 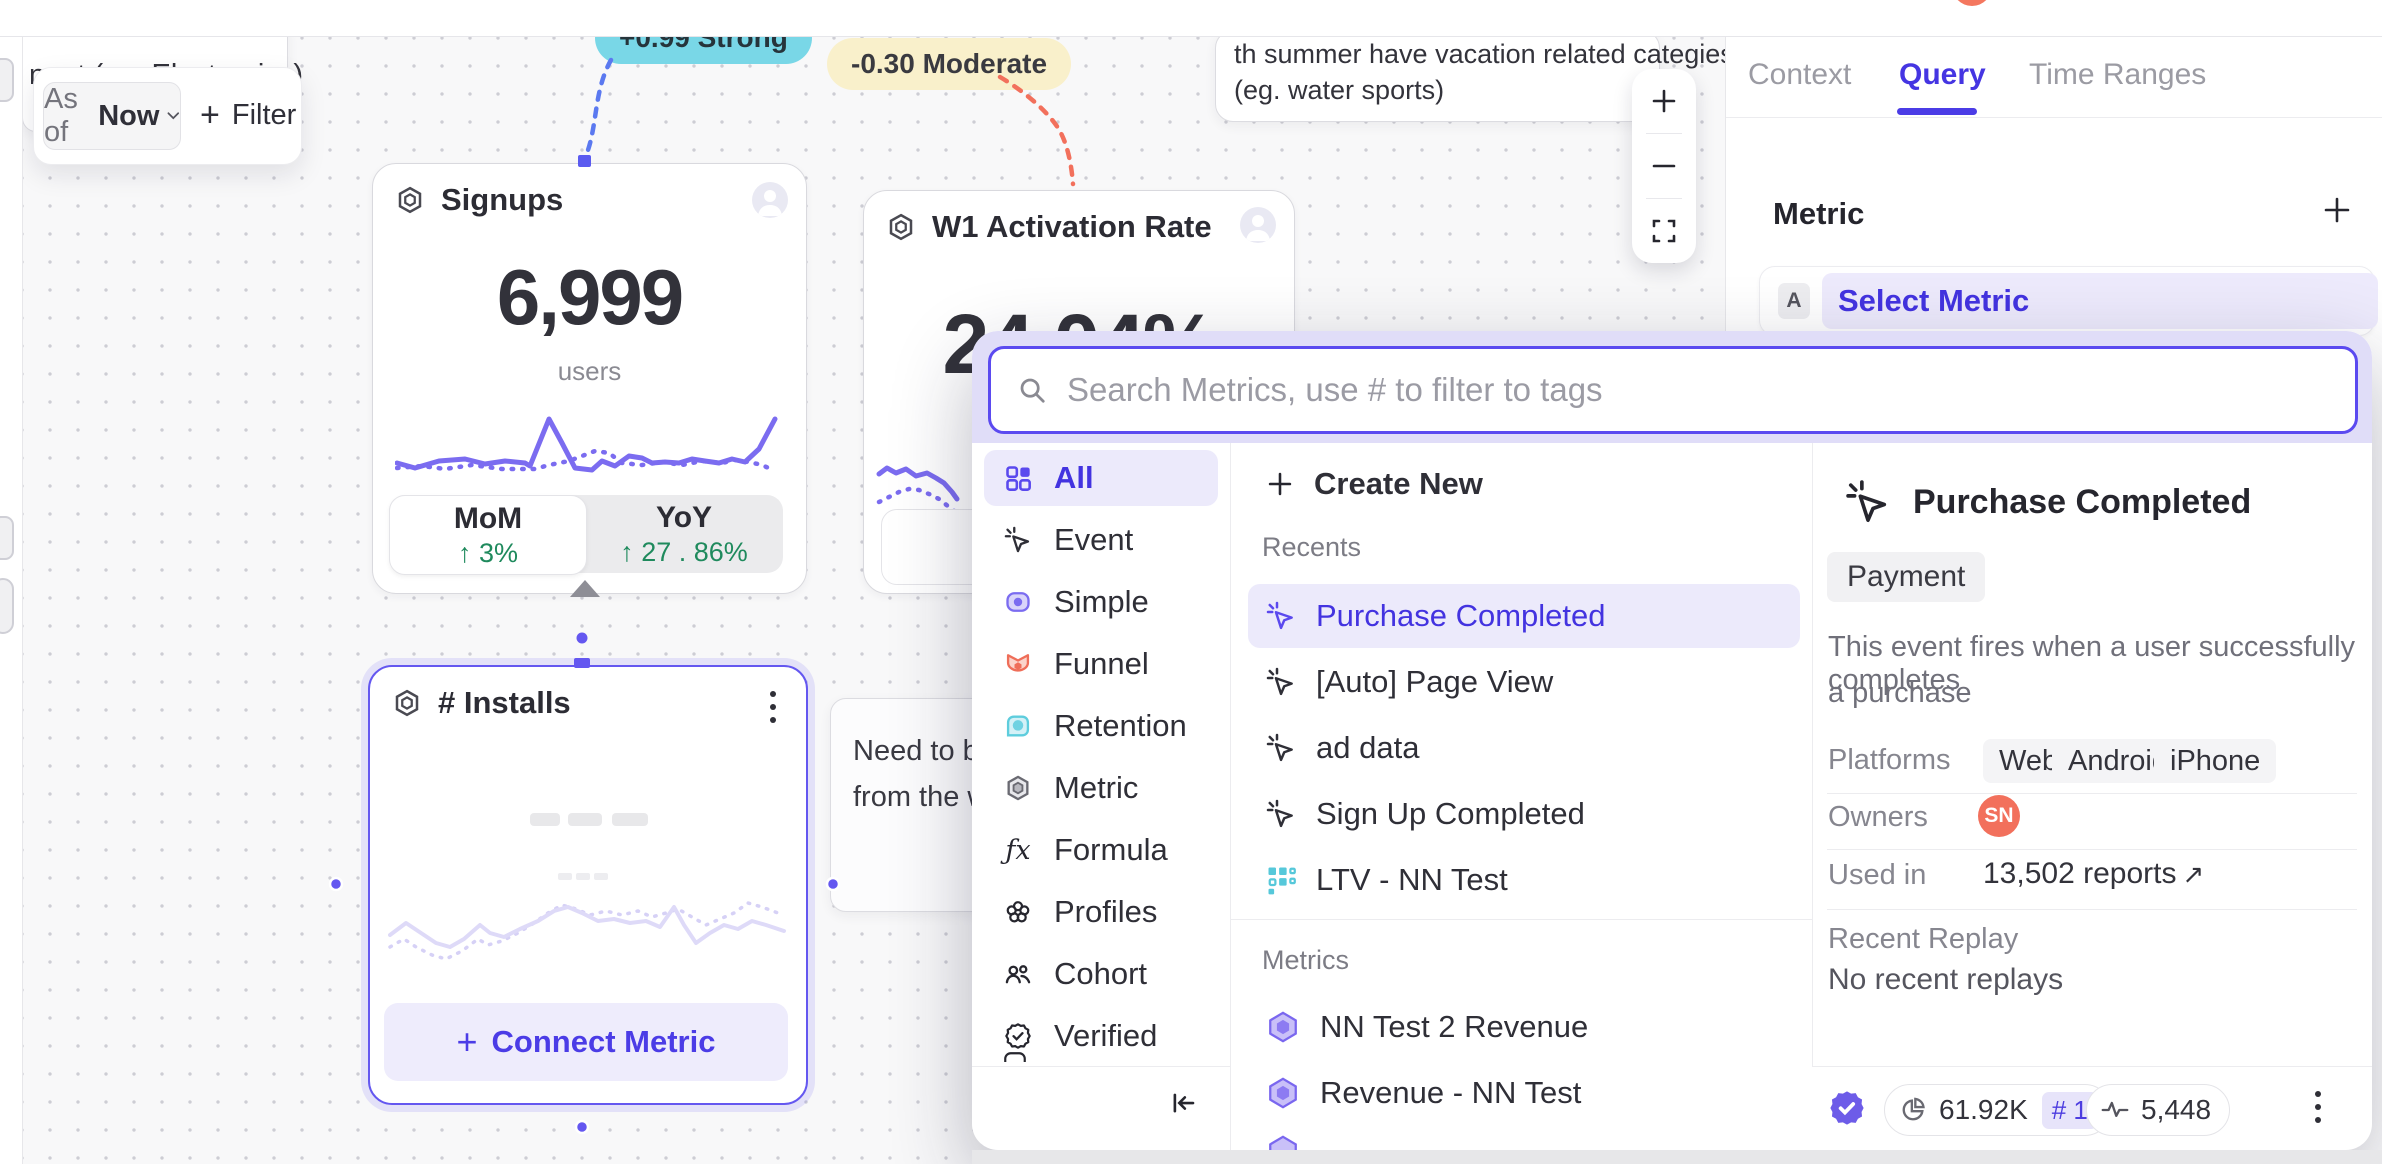 I want to click on search-icon, so click(x=1032, y=390).